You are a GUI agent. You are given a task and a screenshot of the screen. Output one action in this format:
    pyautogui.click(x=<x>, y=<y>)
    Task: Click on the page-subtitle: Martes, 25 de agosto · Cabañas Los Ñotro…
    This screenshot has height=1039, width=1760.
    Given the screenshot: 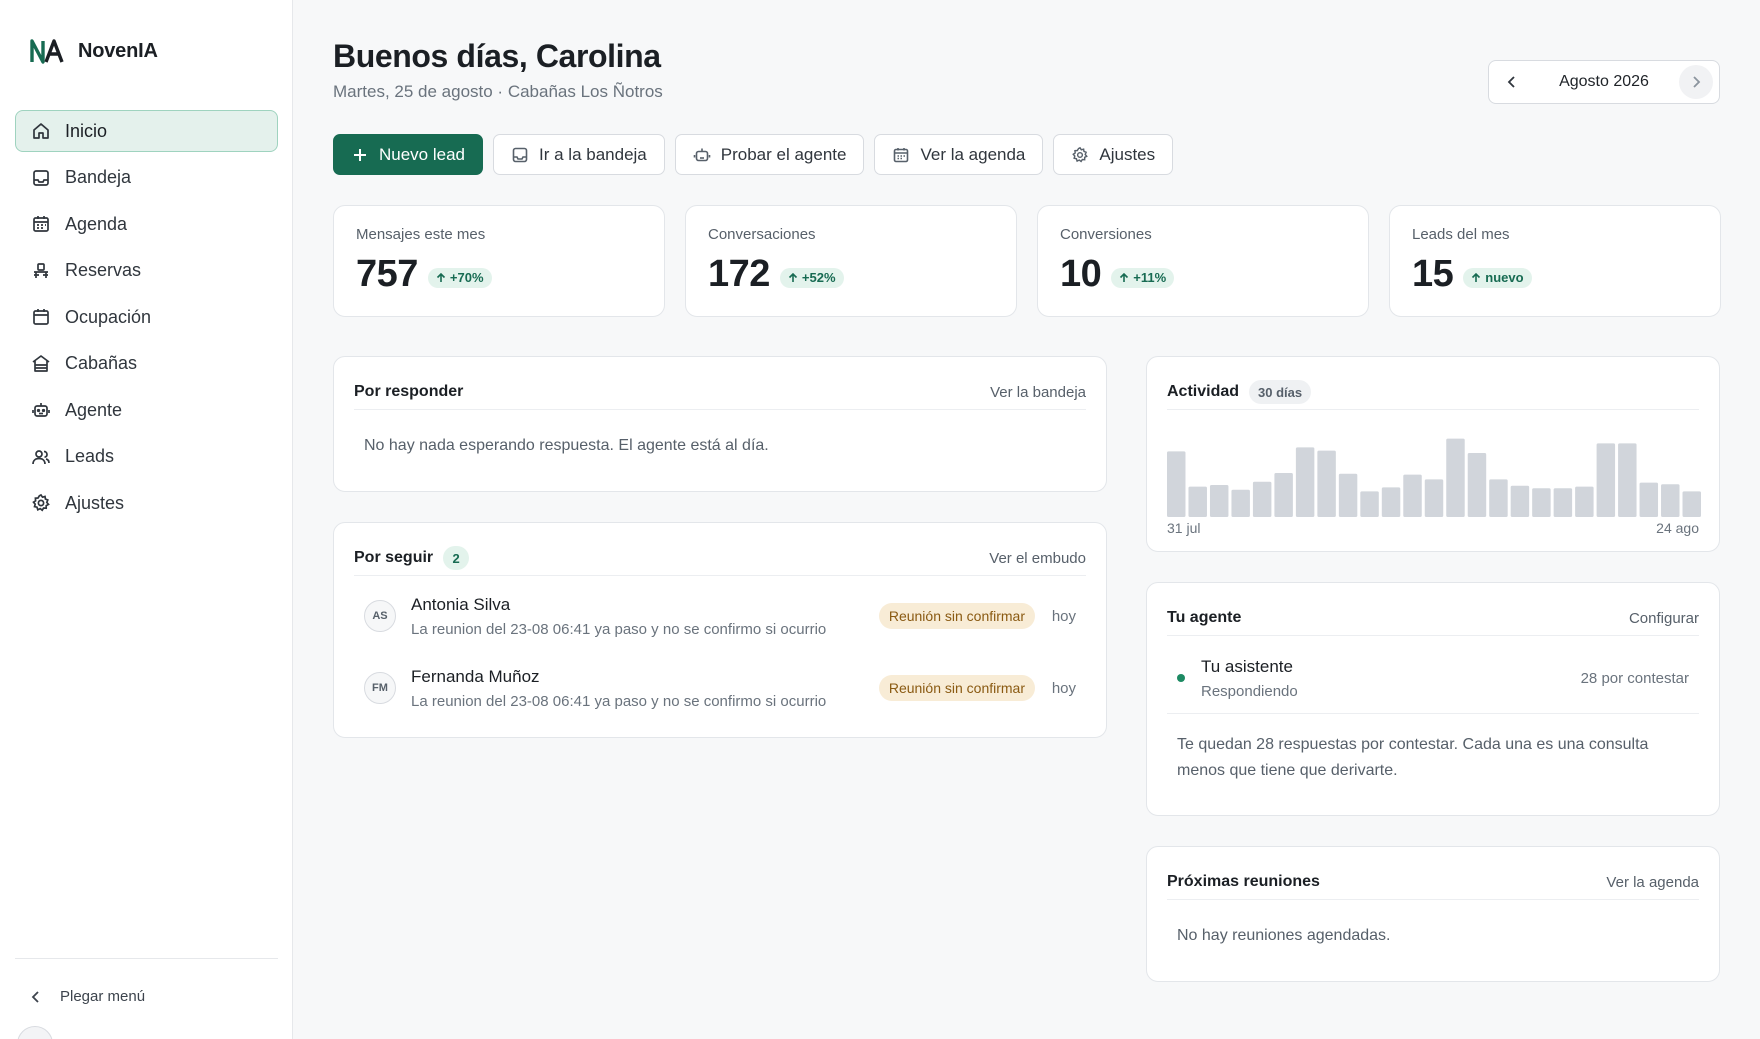 What is the action you would take?
    pyautogui.click(x=498, y=91)
    